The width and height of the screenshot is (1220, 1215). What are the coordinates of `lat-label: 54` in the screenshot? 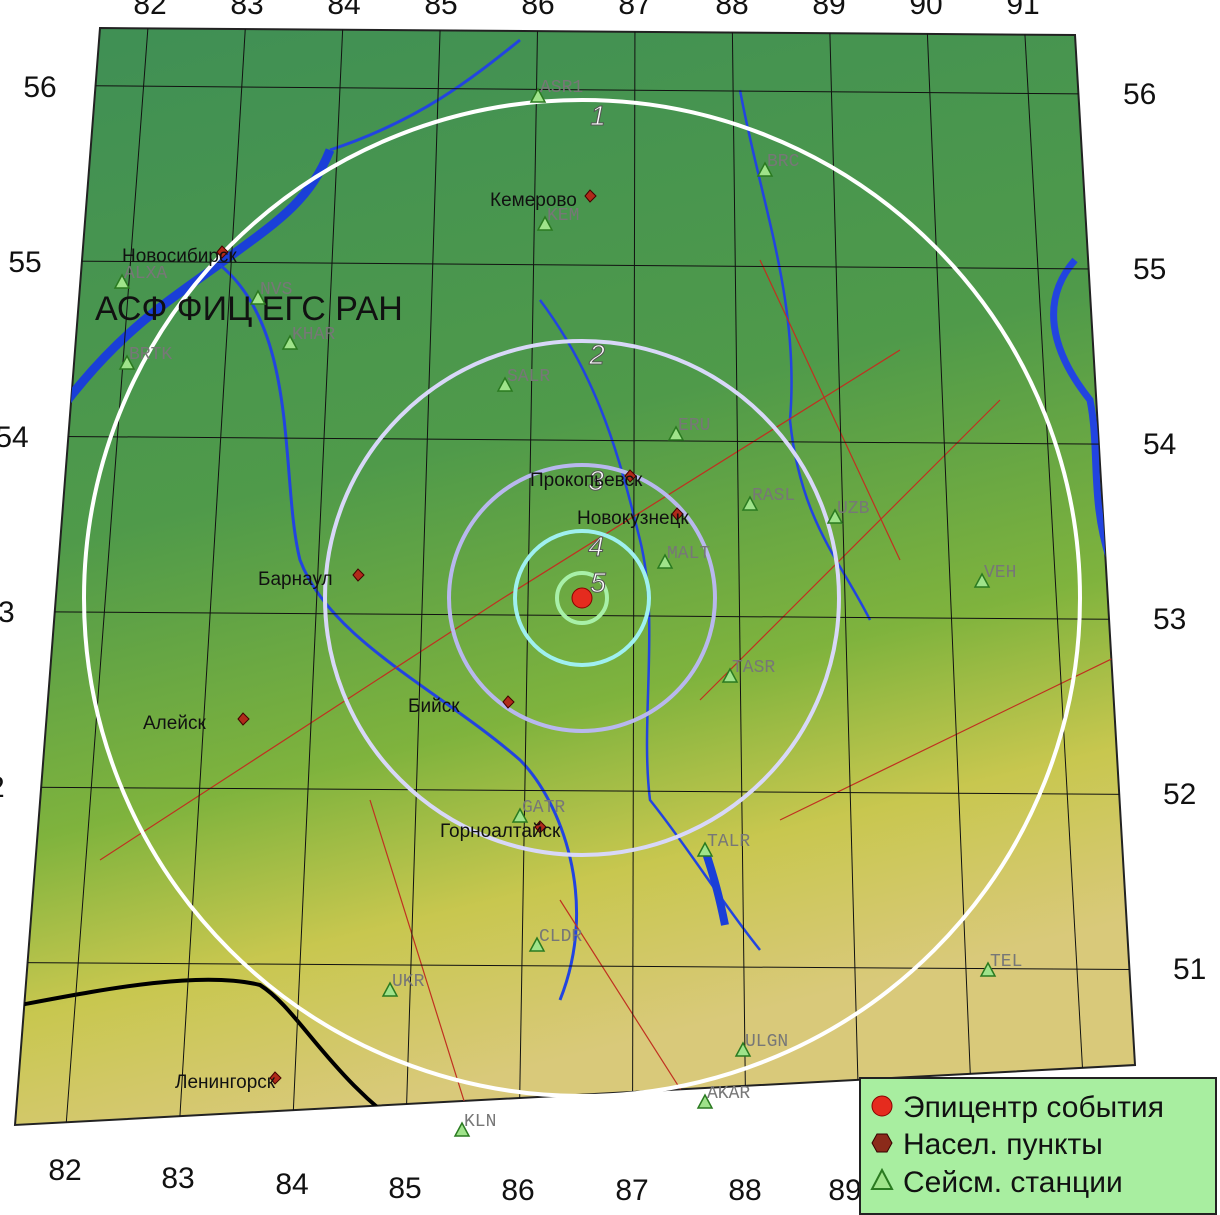 It's located at (14, 437).